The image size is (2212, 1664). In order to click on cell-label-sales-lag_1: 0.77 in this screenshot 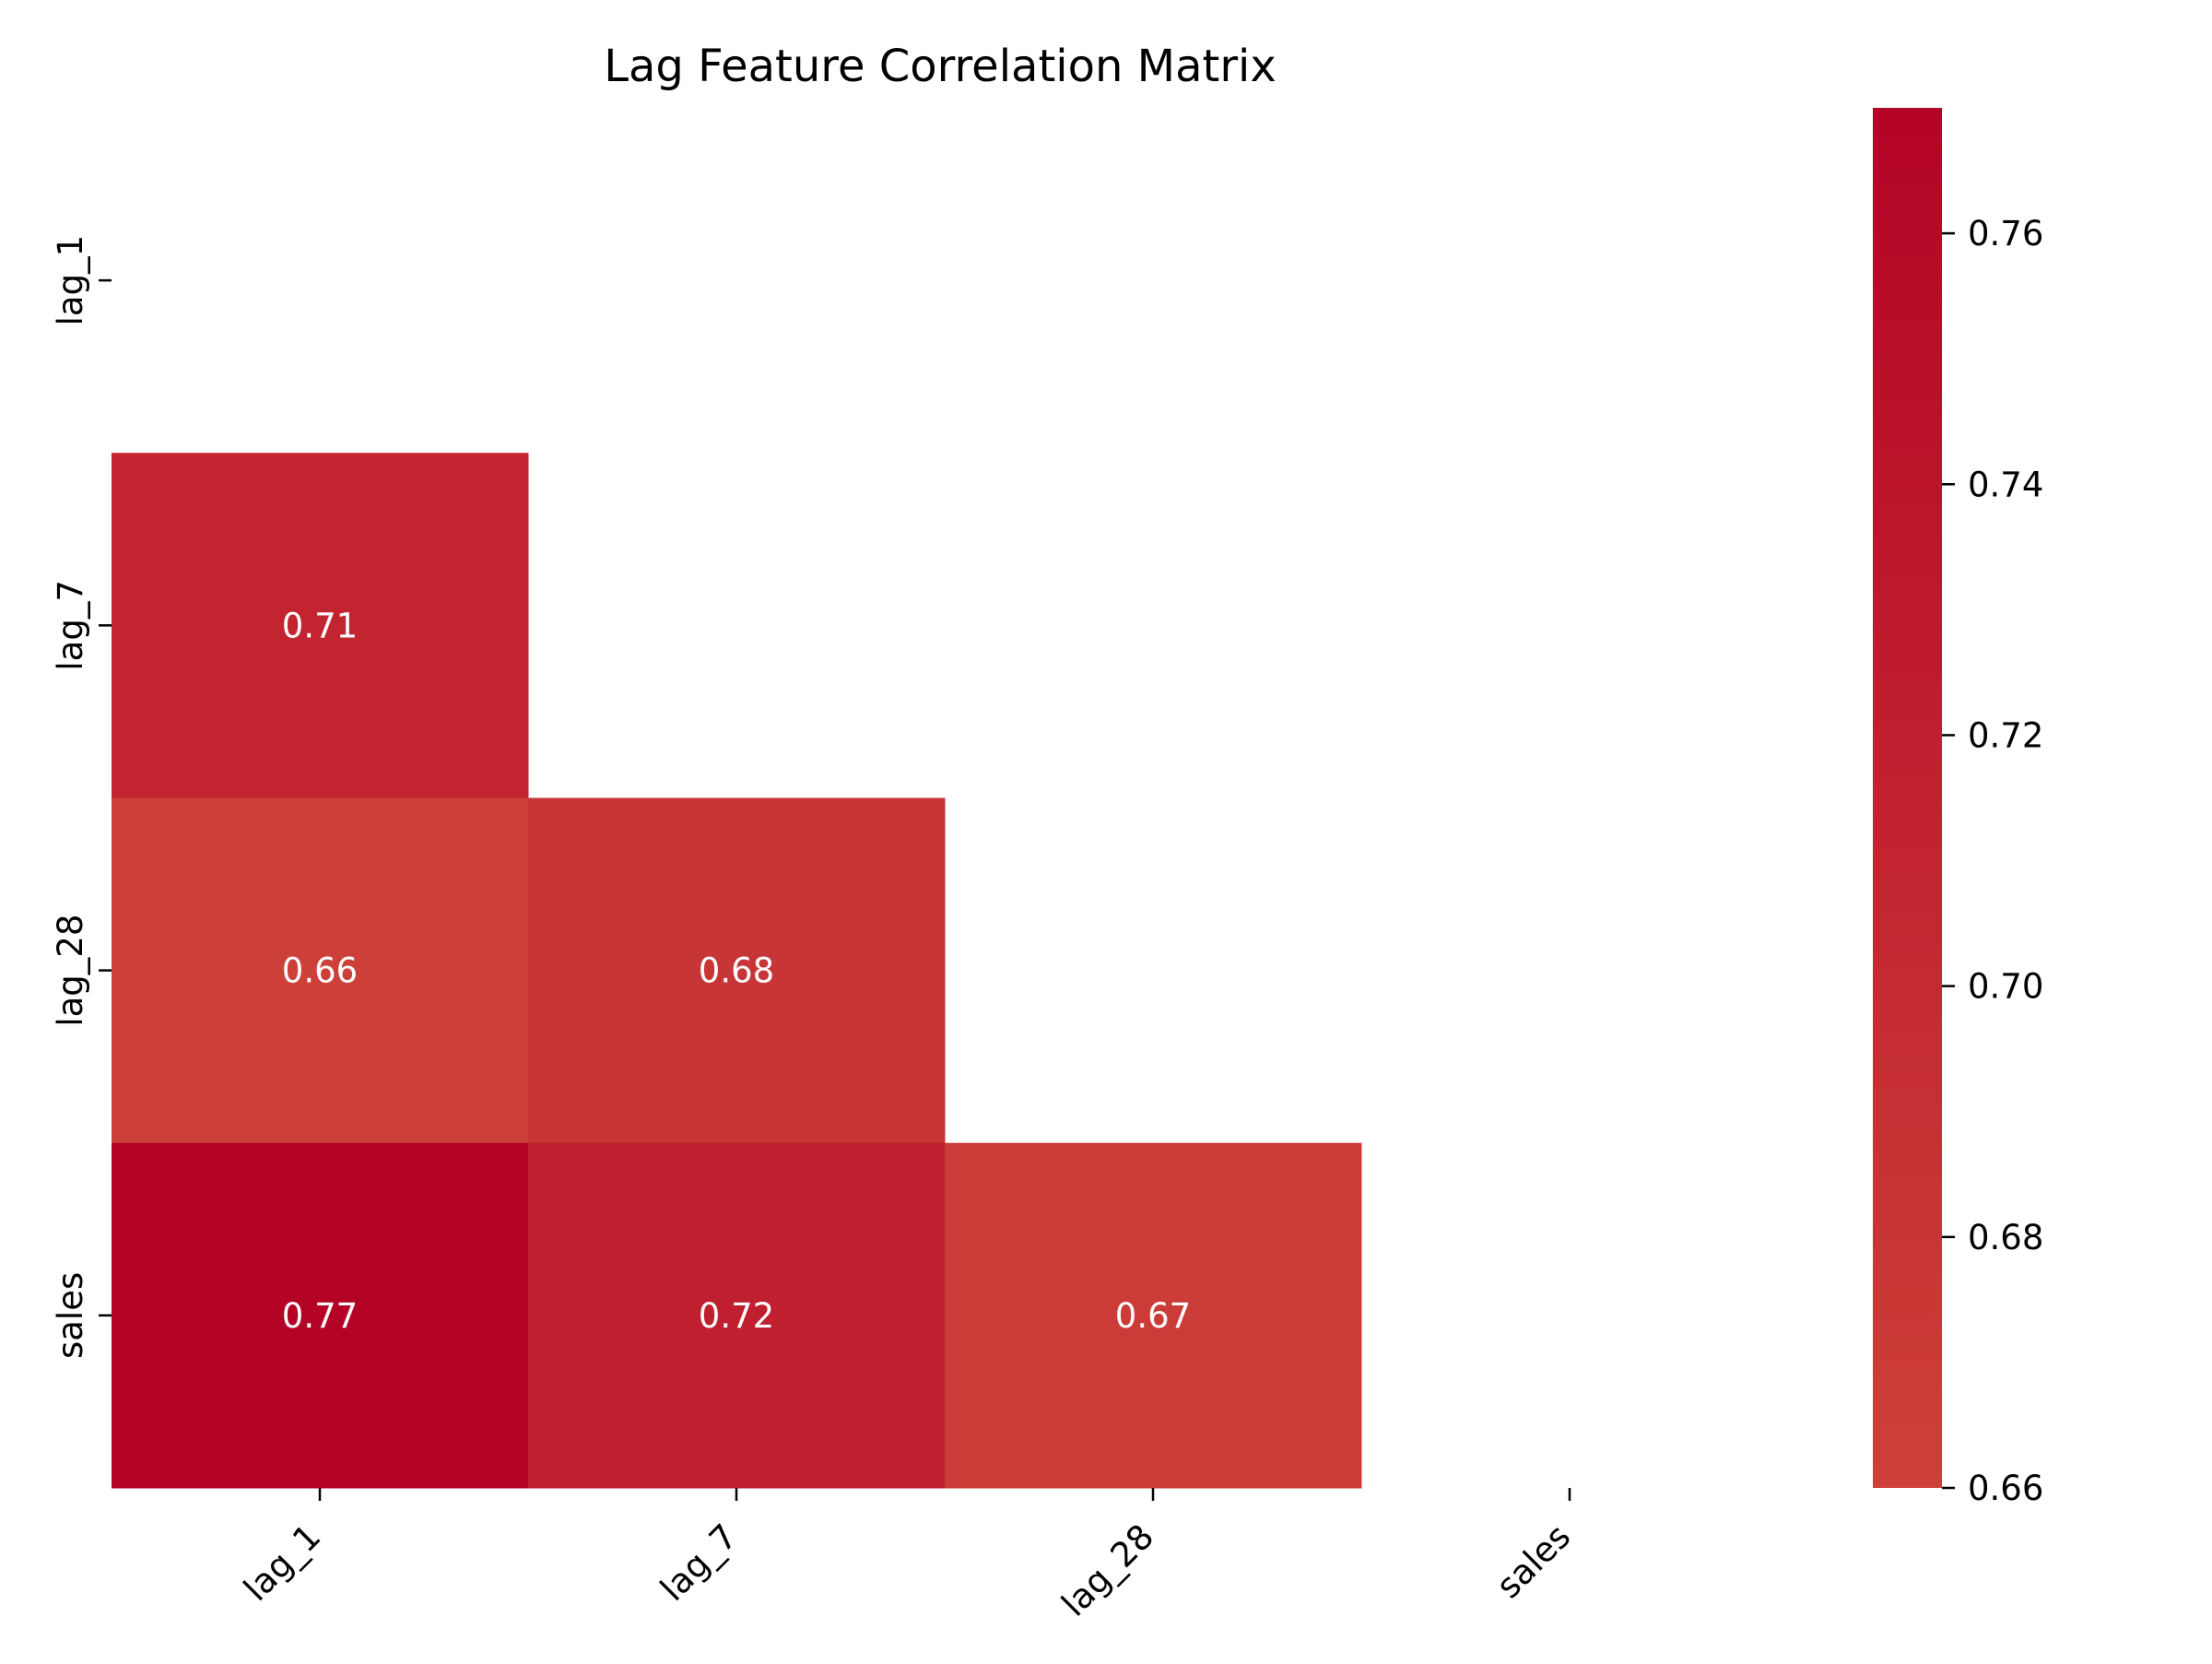, I will do `click(320, 1316)`.